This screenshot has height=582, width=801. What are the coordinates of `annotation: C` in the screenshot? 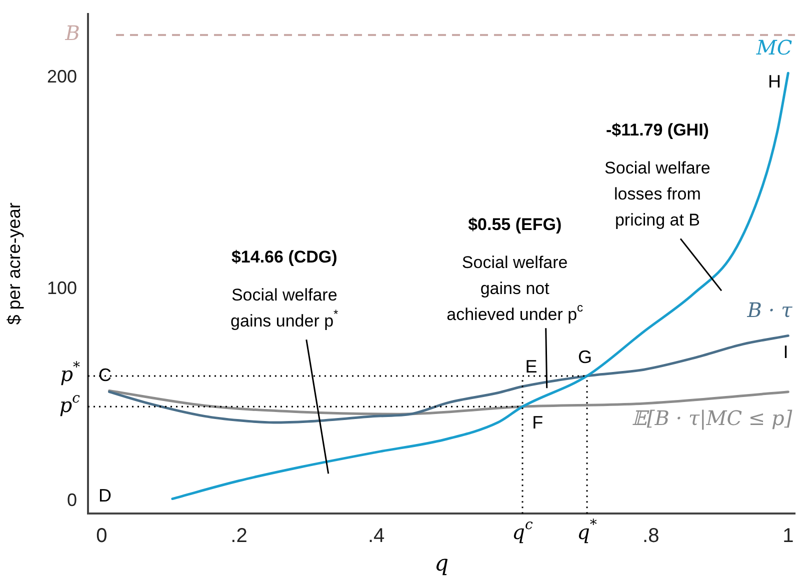 It's located at (105, 375).